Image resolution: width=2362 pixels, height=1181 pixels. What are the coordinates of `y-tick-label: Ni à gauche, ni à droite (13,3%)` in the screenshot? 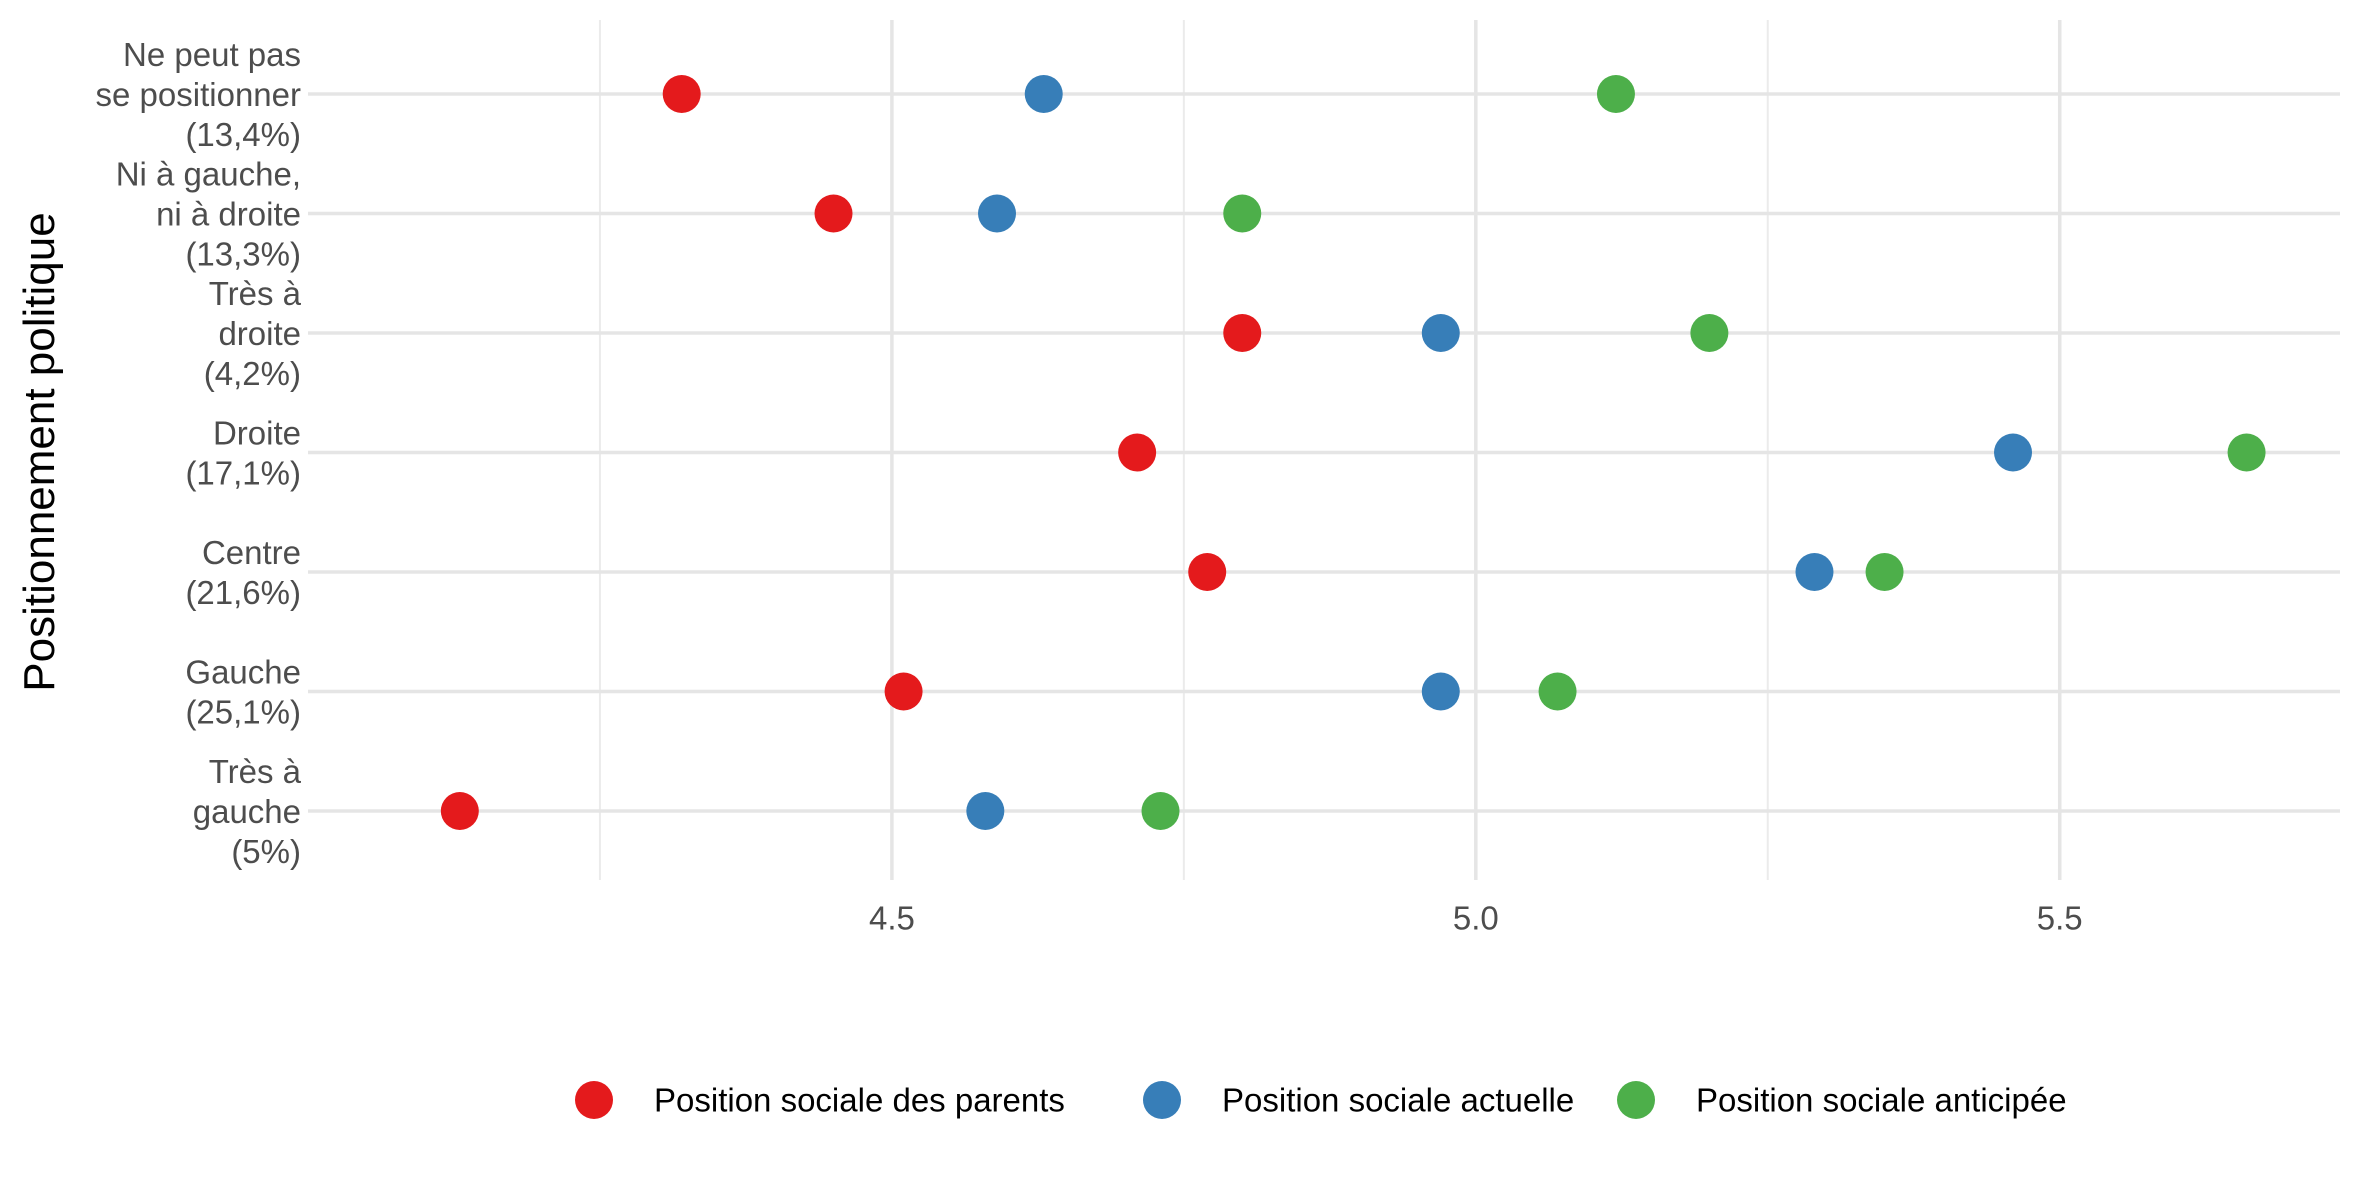 It's located at (208, 213).